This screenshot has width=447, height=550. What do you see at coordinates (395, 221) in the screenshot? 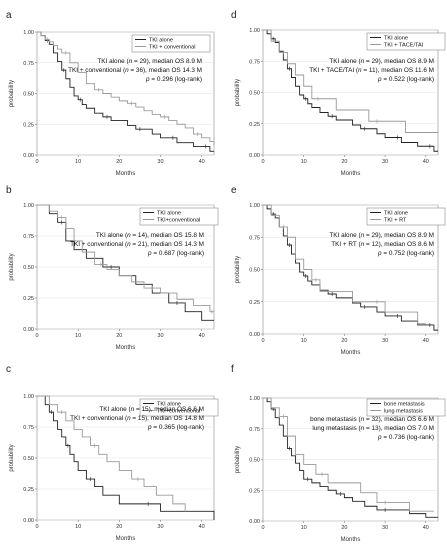
I see `legend-entry: TKI + RT` at bounding box center [395, 221].